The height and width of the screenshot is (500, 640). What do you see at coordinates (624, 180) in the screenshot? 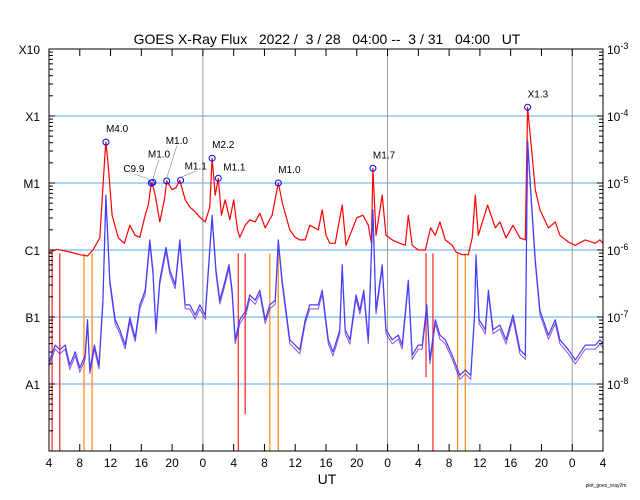
I see `flux-exponent: -5` at bounding box center [624, 180].